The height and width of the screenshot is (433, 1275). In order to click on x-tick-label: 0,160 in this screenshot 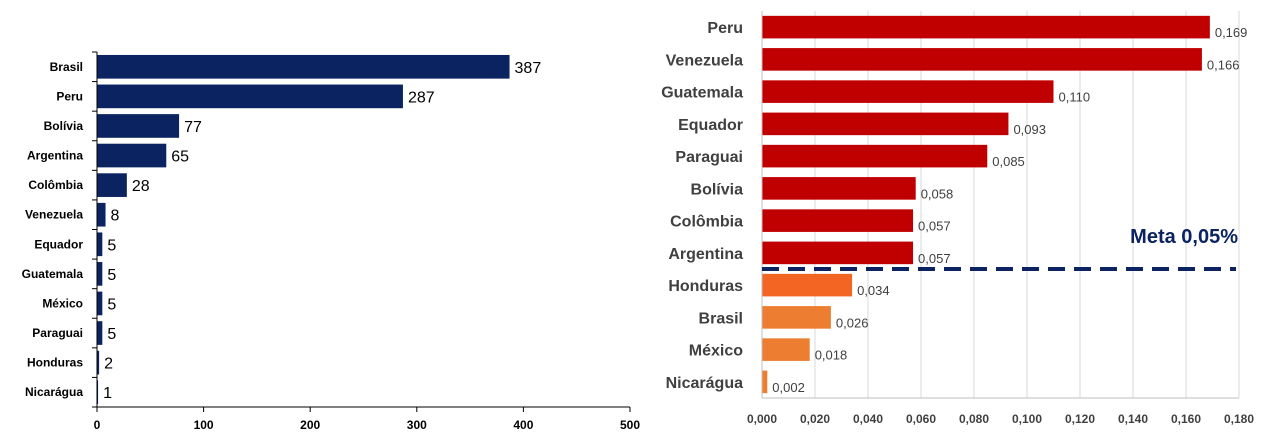, I will do `click(1186, 419)`.